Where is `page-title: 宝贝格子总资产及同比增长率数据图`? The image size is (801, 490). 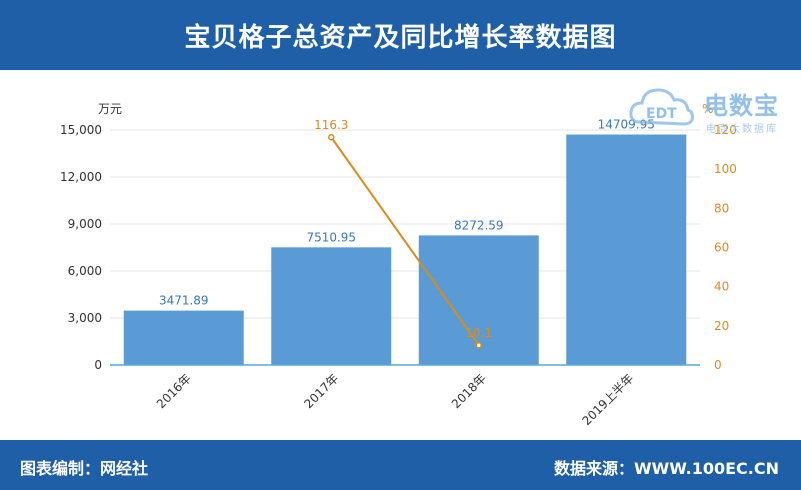
page-title: 宝贝格子总资产及同比增长率数据图 is located at coordinates (400, 37).